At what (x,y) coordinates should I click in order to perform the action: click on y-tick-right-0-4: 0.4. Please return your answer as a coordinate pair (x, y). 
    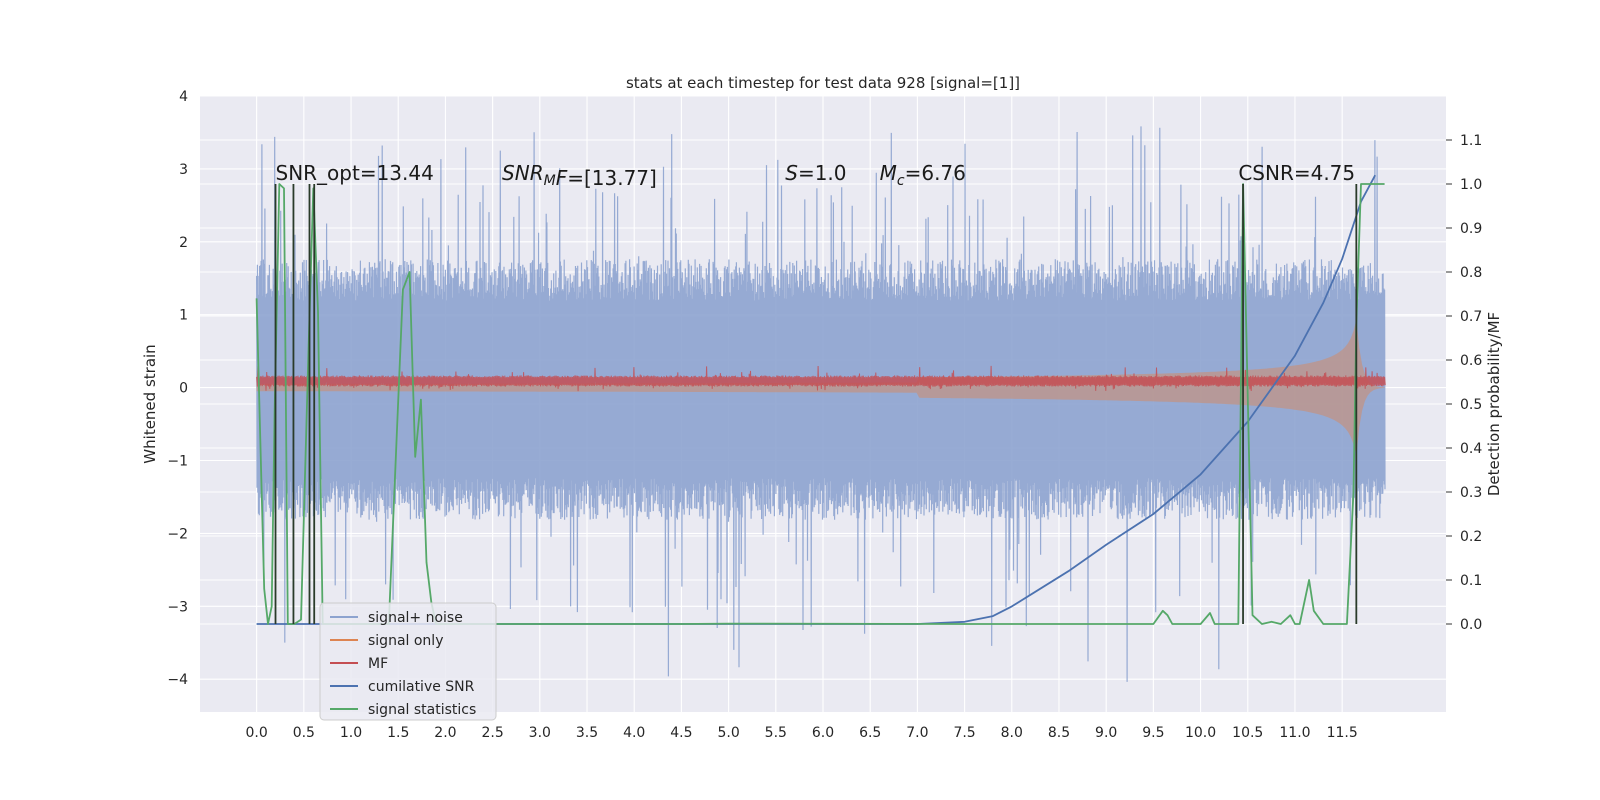
    Looking at the image, I should click on (1471, 449).